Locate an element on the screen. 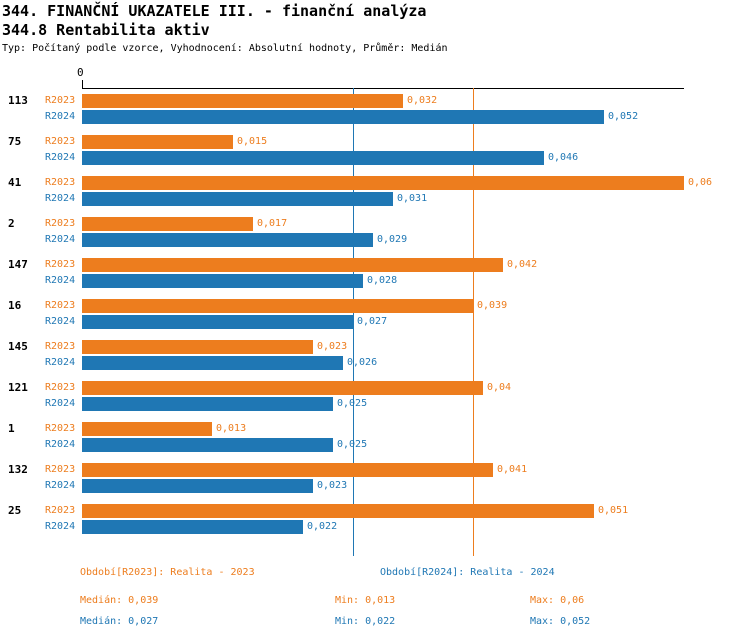  bar-row-r2024: R2024 0,046 is located at coordinates (375, 158).